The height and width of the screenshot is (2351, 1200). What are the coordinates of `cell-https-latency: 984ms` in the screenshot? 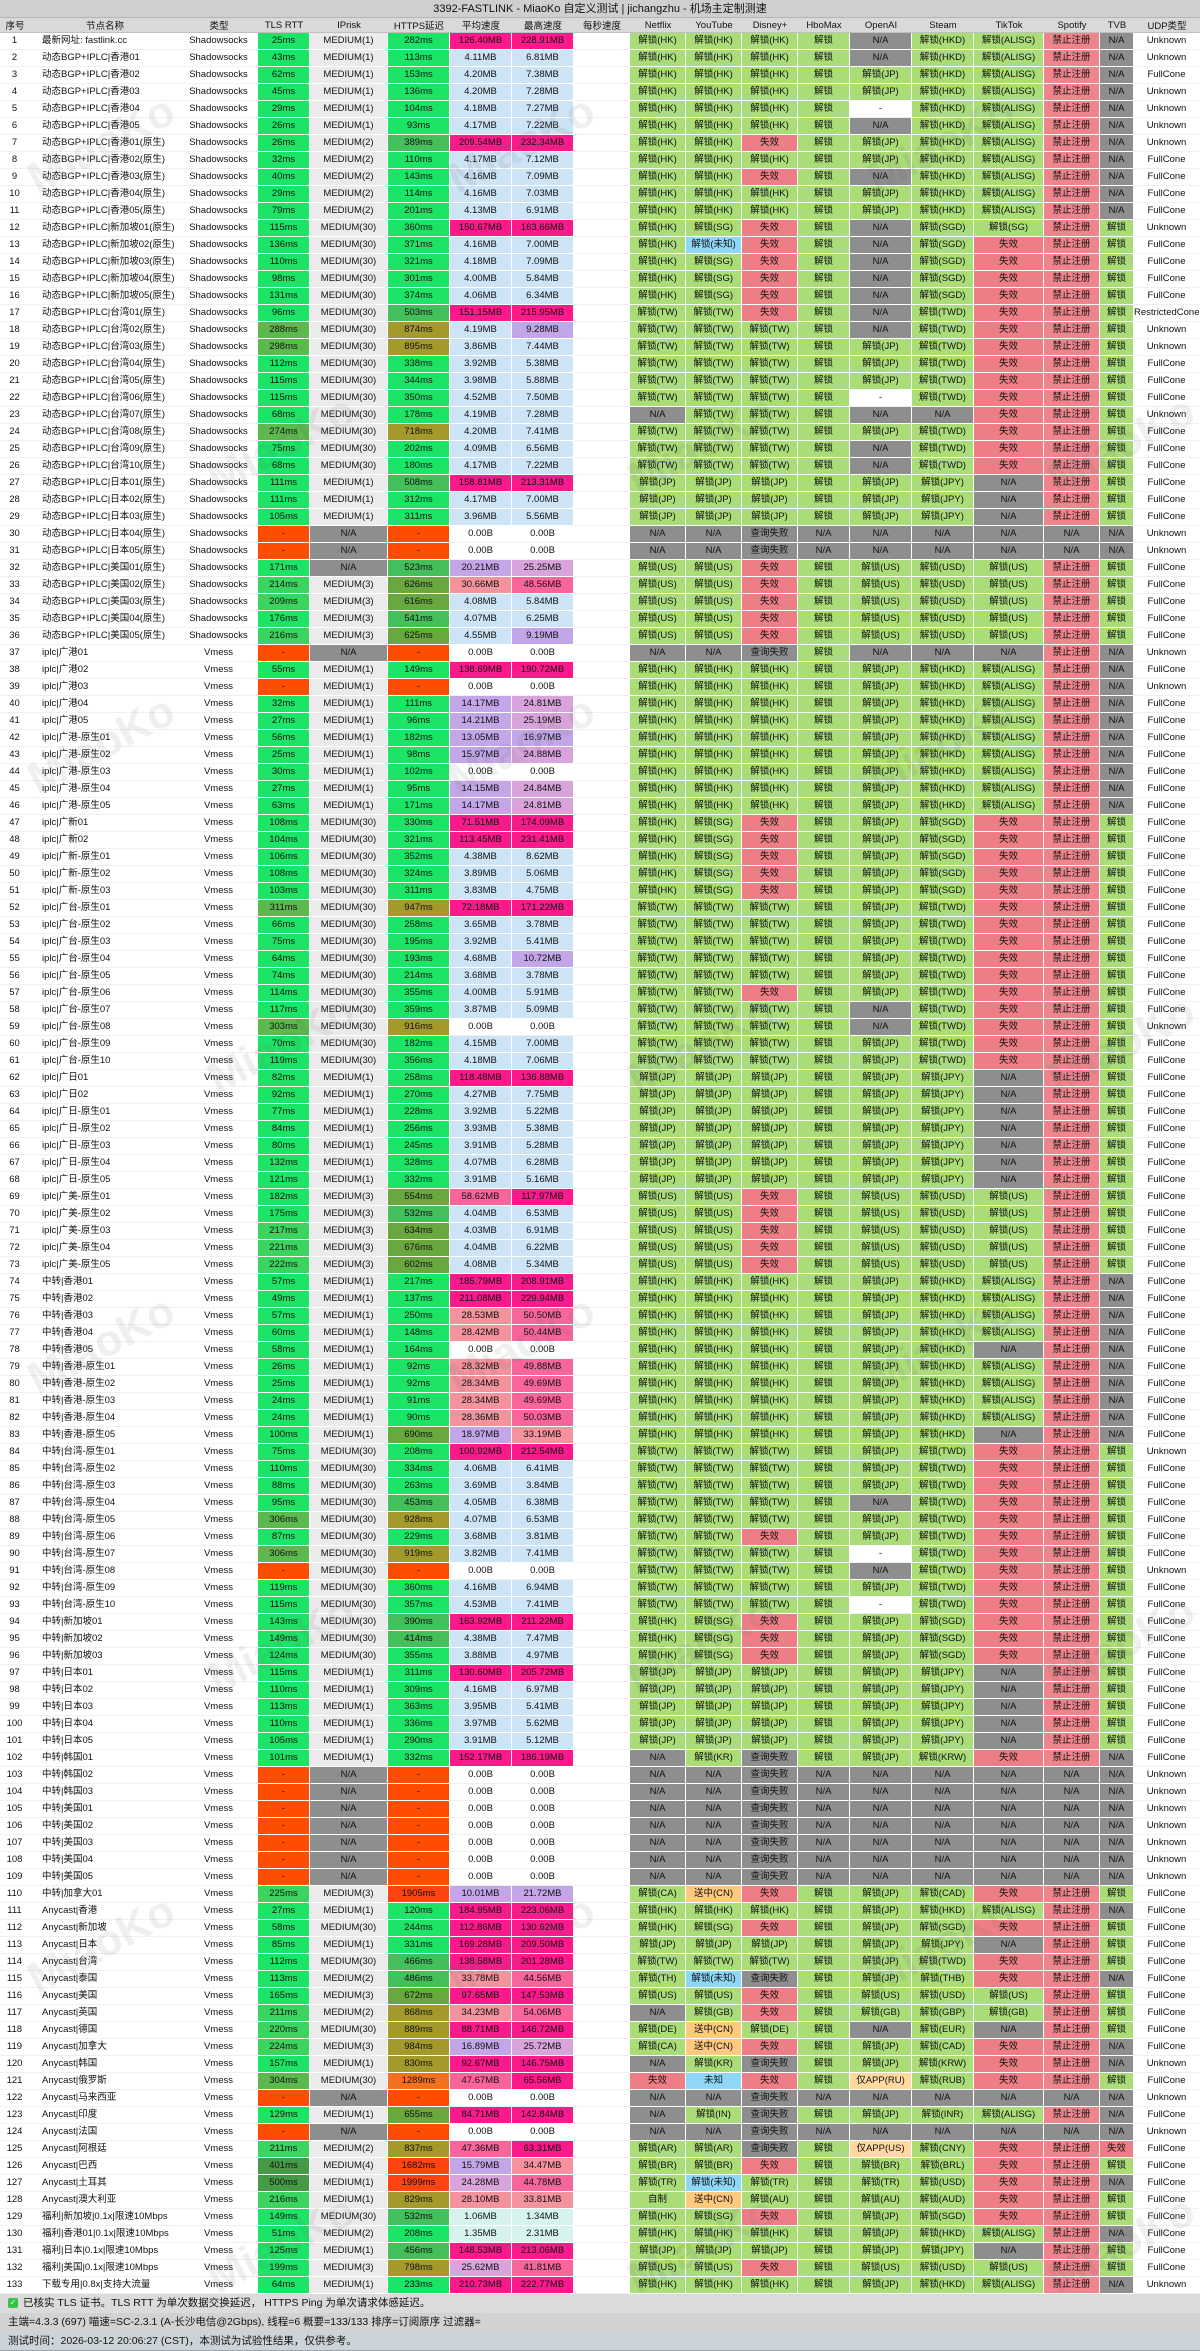 It's located at (419, 2047).